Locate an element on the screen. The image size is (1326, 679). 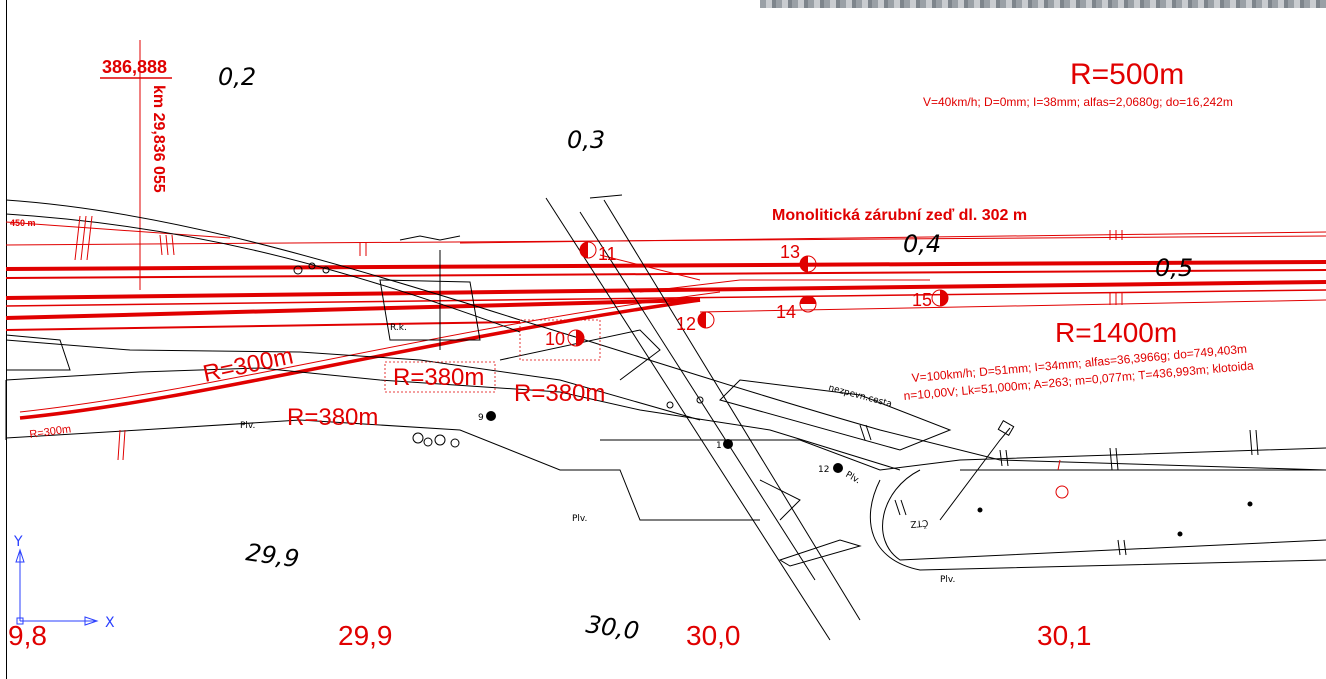
axis-x-label: X is located at coordinates (110, 623).